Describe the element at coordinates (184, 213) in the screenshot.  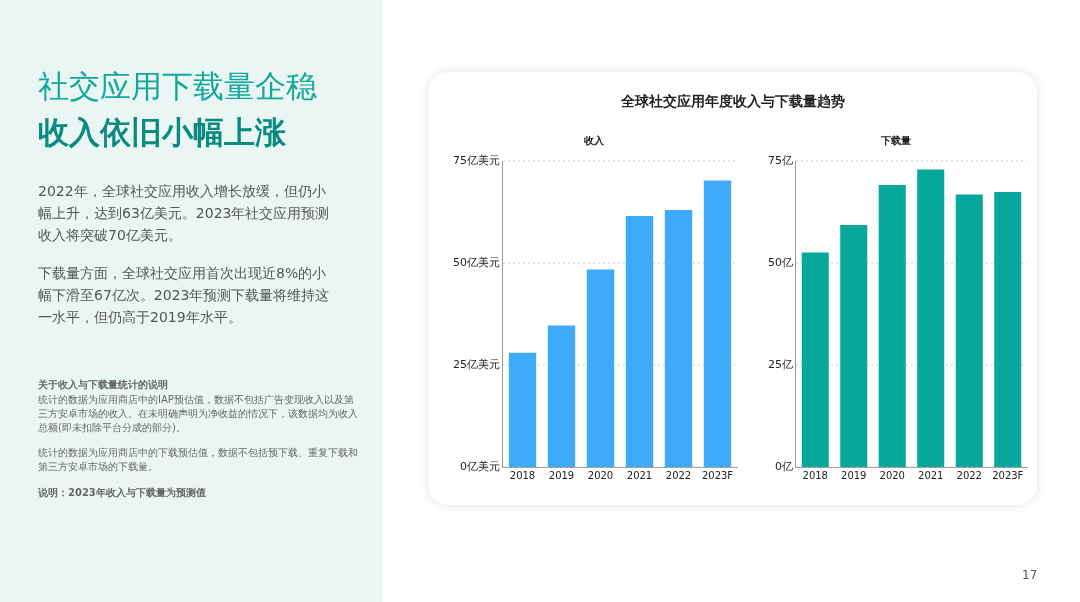
I see `text: 2022年，全球社交应用收入增长放缓，但仍小幅上升，达到63亿美元。2023年社交应用预测收入将突破70亿美元。` at that location.